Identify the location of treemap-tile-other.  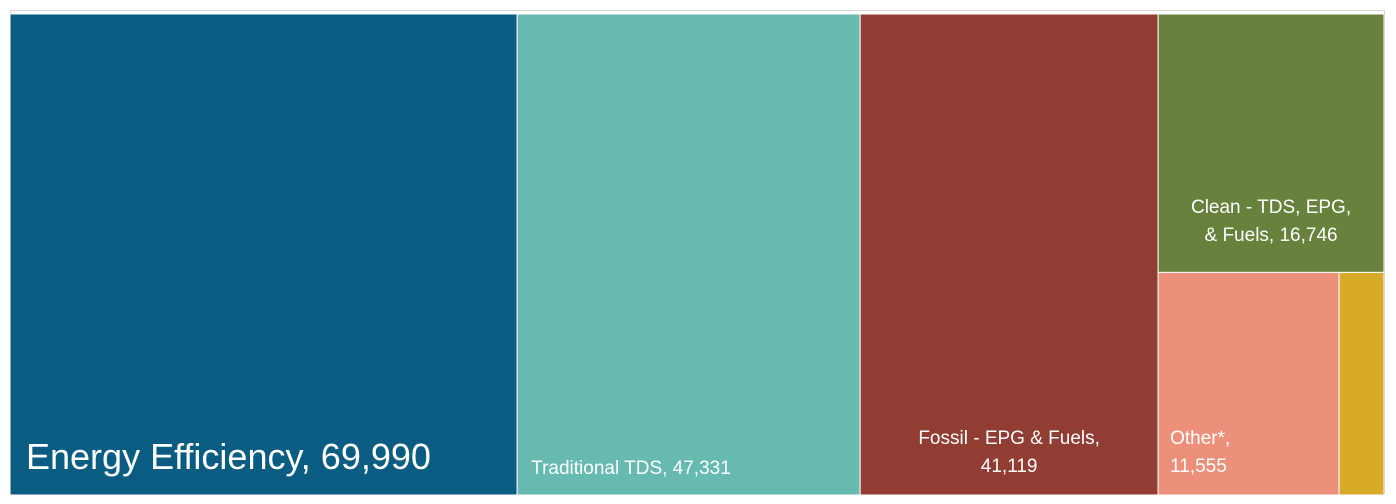
(1248, 383).